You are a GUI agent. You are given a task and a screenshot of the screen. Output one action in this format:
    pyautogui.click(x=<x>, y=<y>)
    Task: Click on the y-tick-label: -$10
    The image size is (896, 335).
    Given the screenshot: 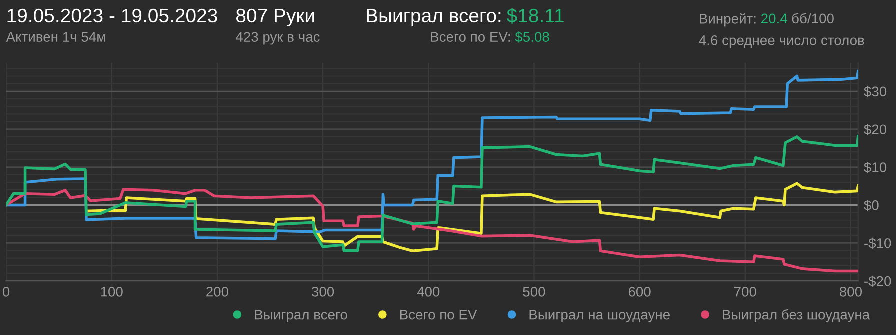 What is the action you would take?
    pyautogui.click(x=878, y=244)
    